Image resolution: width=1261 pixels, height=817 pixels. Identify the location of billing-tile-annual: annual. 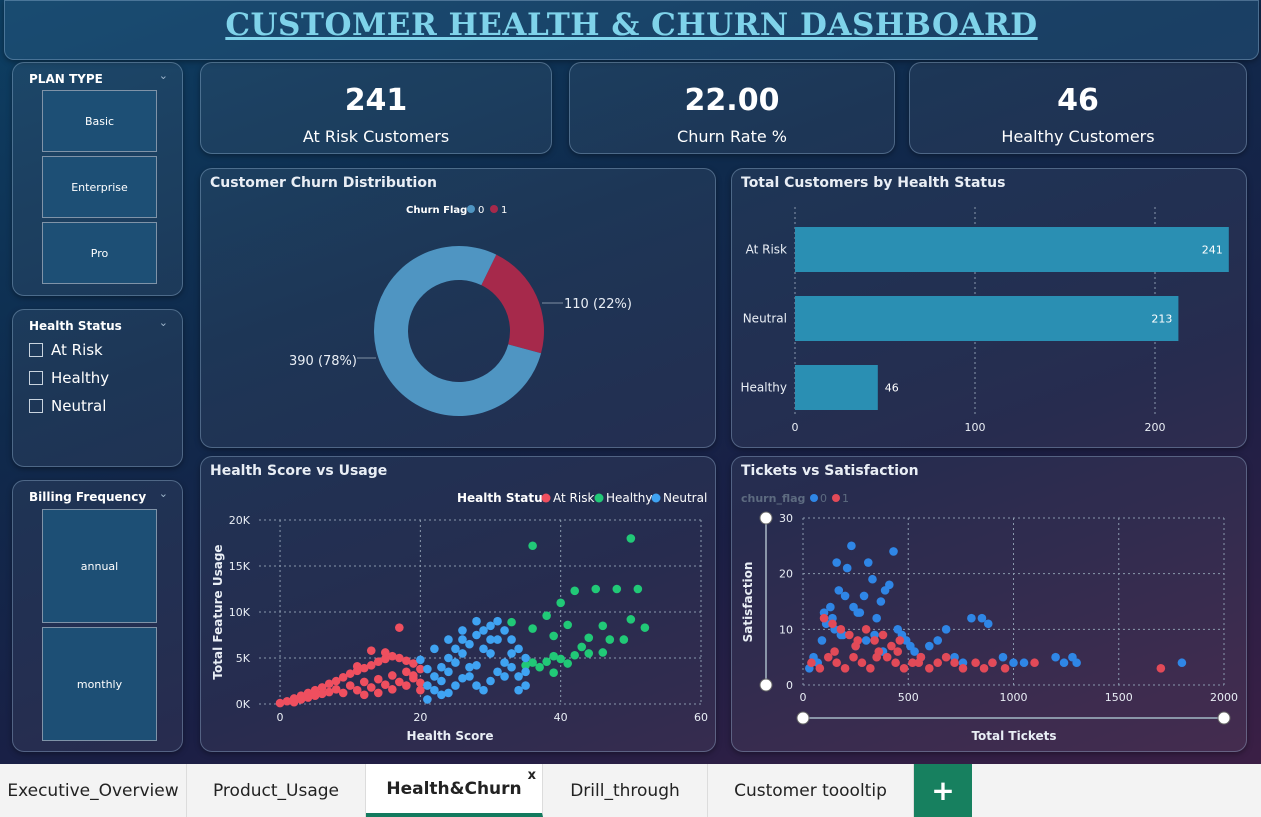
(99, 566).